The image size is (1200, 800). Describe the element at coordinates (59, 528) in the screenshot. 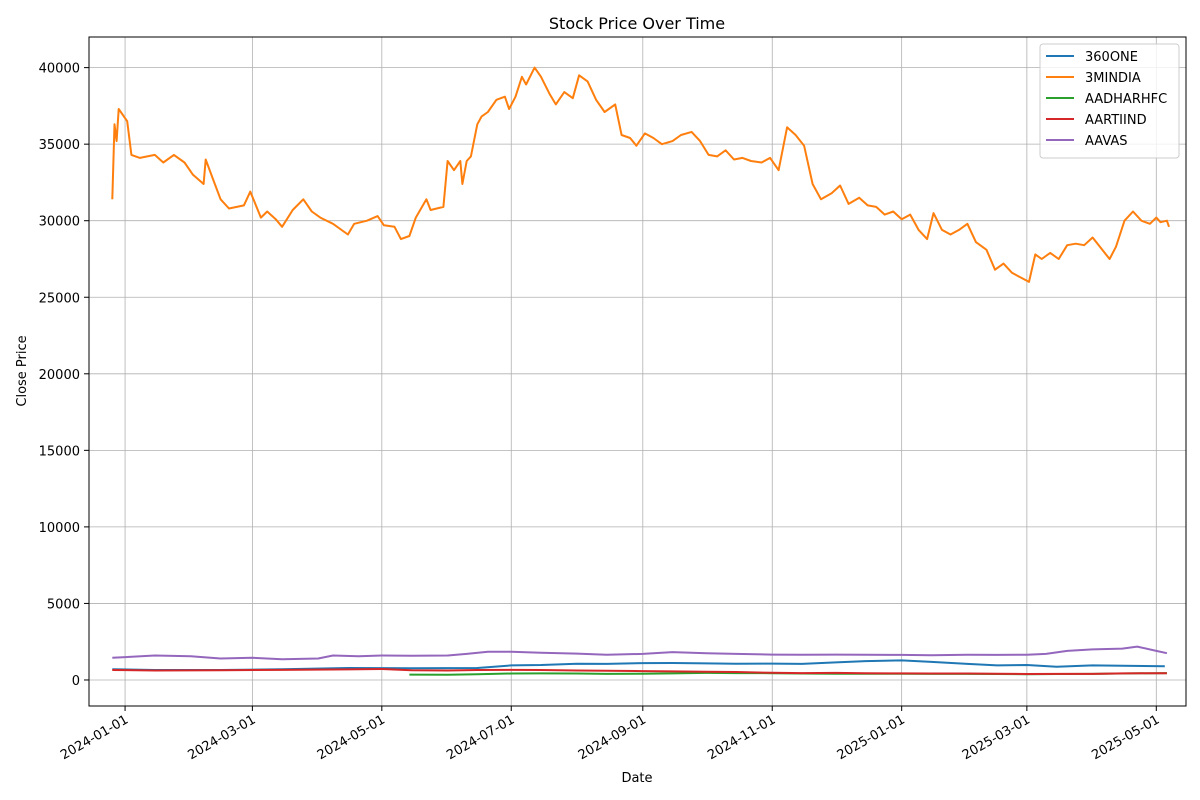

I see `y-tick-label: 10000` at that location.